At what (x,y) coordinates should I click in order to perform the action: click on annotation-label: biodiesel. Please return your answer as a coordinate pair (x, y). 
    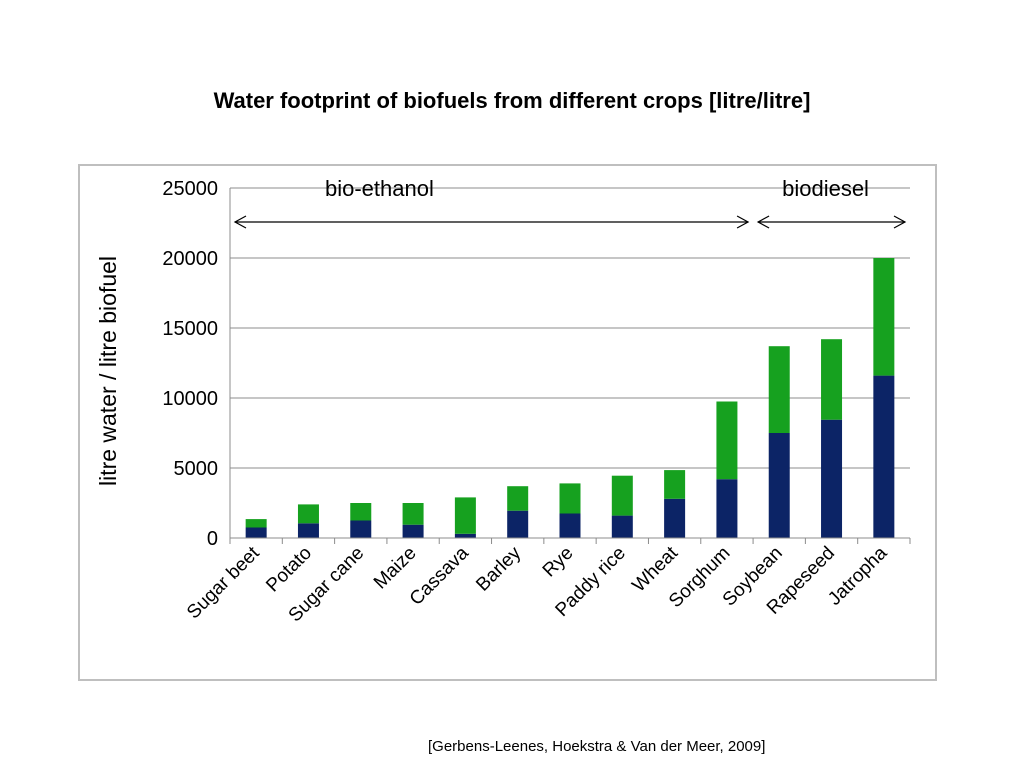
    Looking at the image, I should click on (825, 188).